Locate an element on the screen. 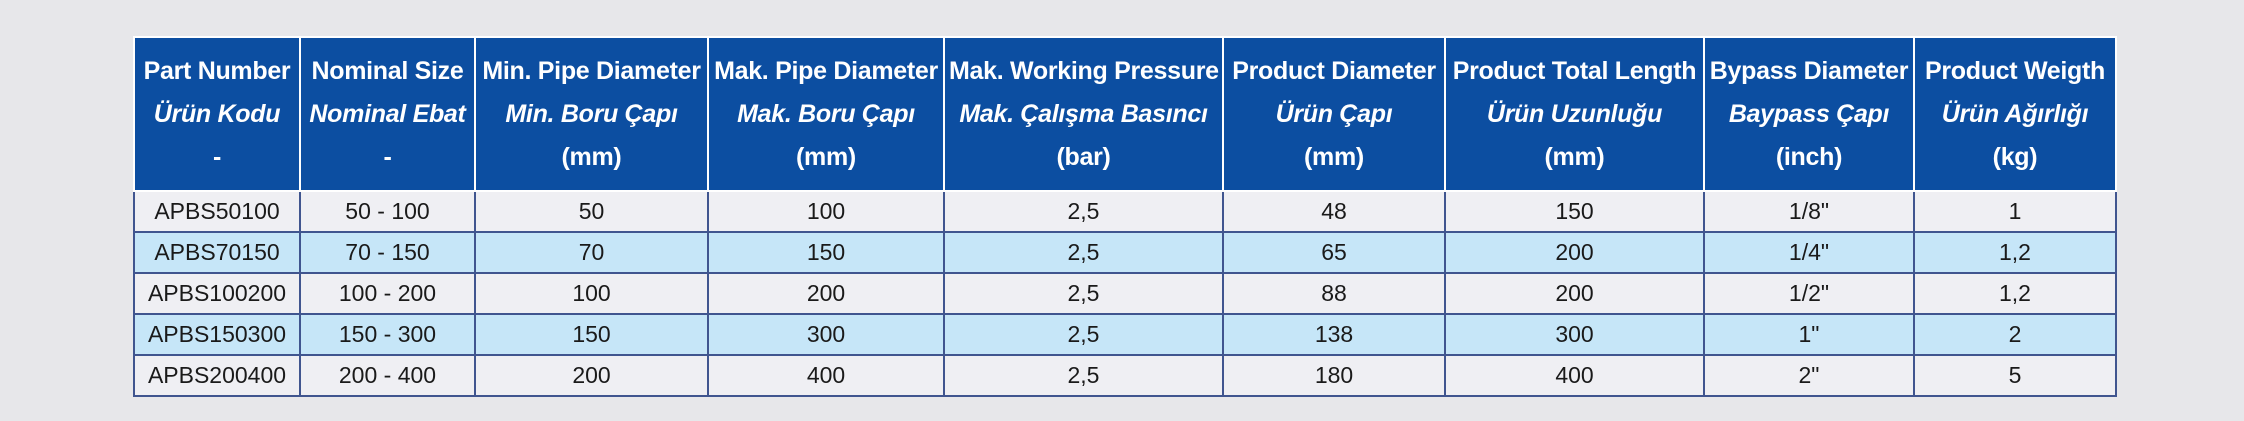 Image resolution: width=2244 pixels, height=421 pixels. table-cell: 1/2" is located at coordinates (1809, 293).